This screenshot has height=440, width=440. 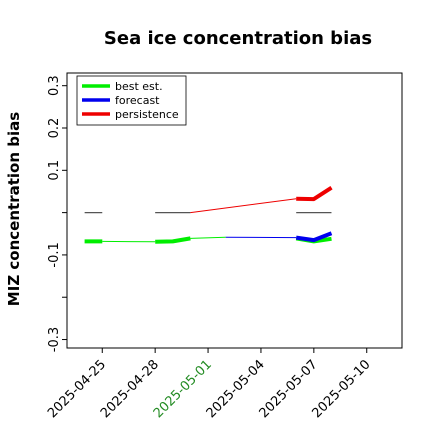 I want to click on y-tick-label: 0.2, so click(x=54, y=128).